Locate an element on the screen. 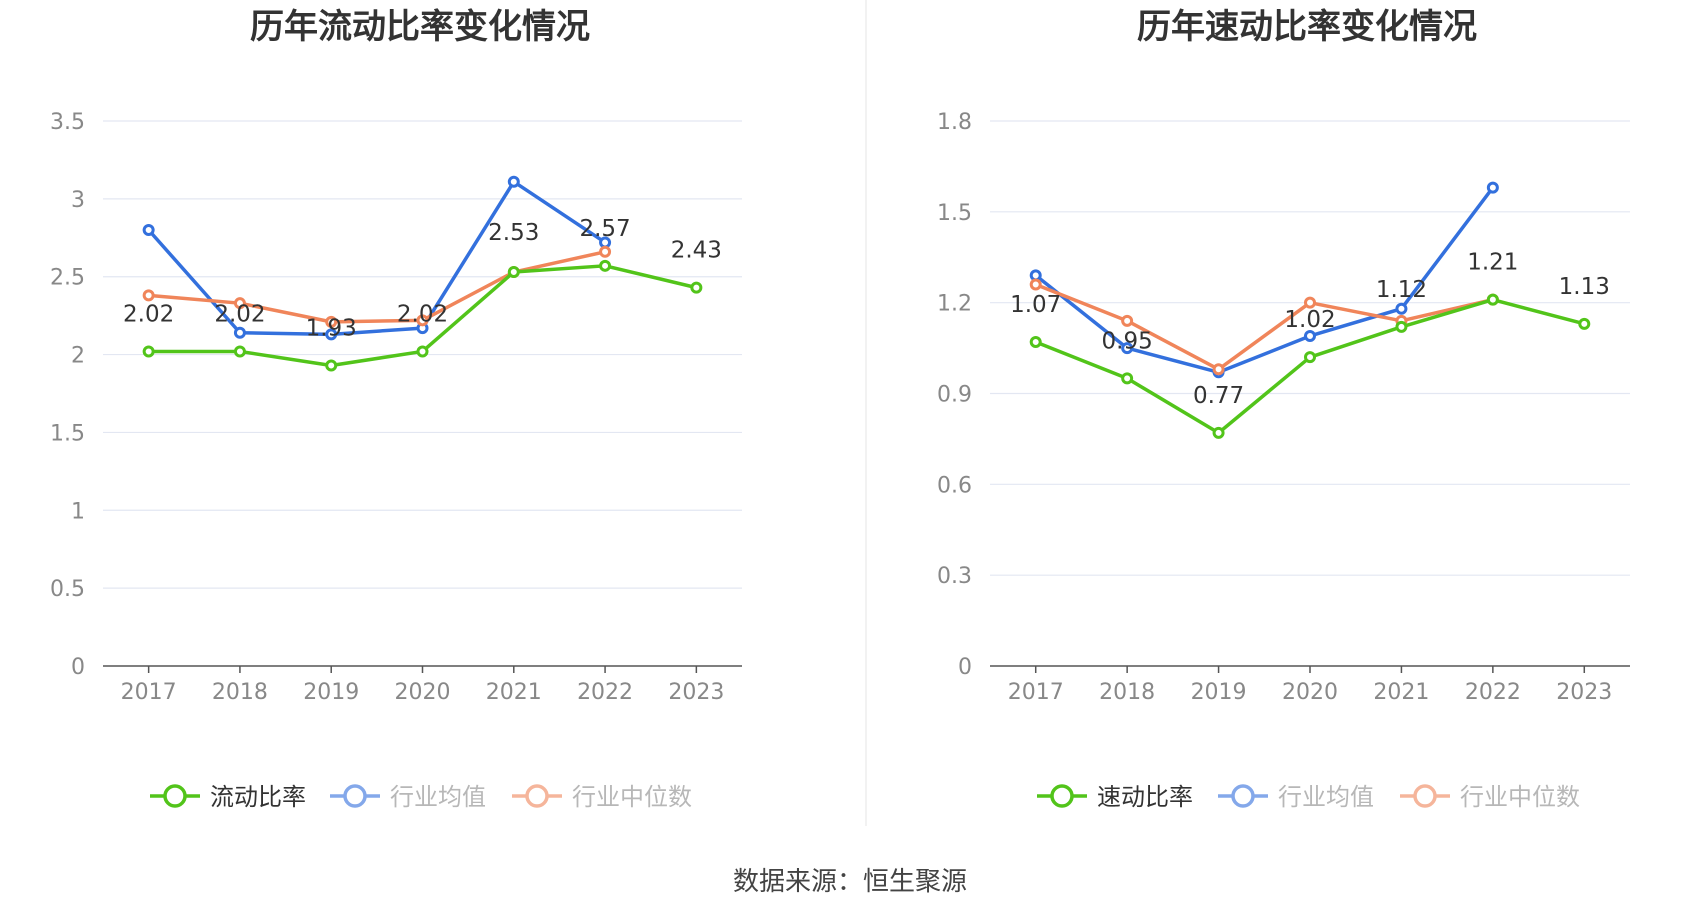  legend-label: 速动比率 is located at coordinates (1145, 797).